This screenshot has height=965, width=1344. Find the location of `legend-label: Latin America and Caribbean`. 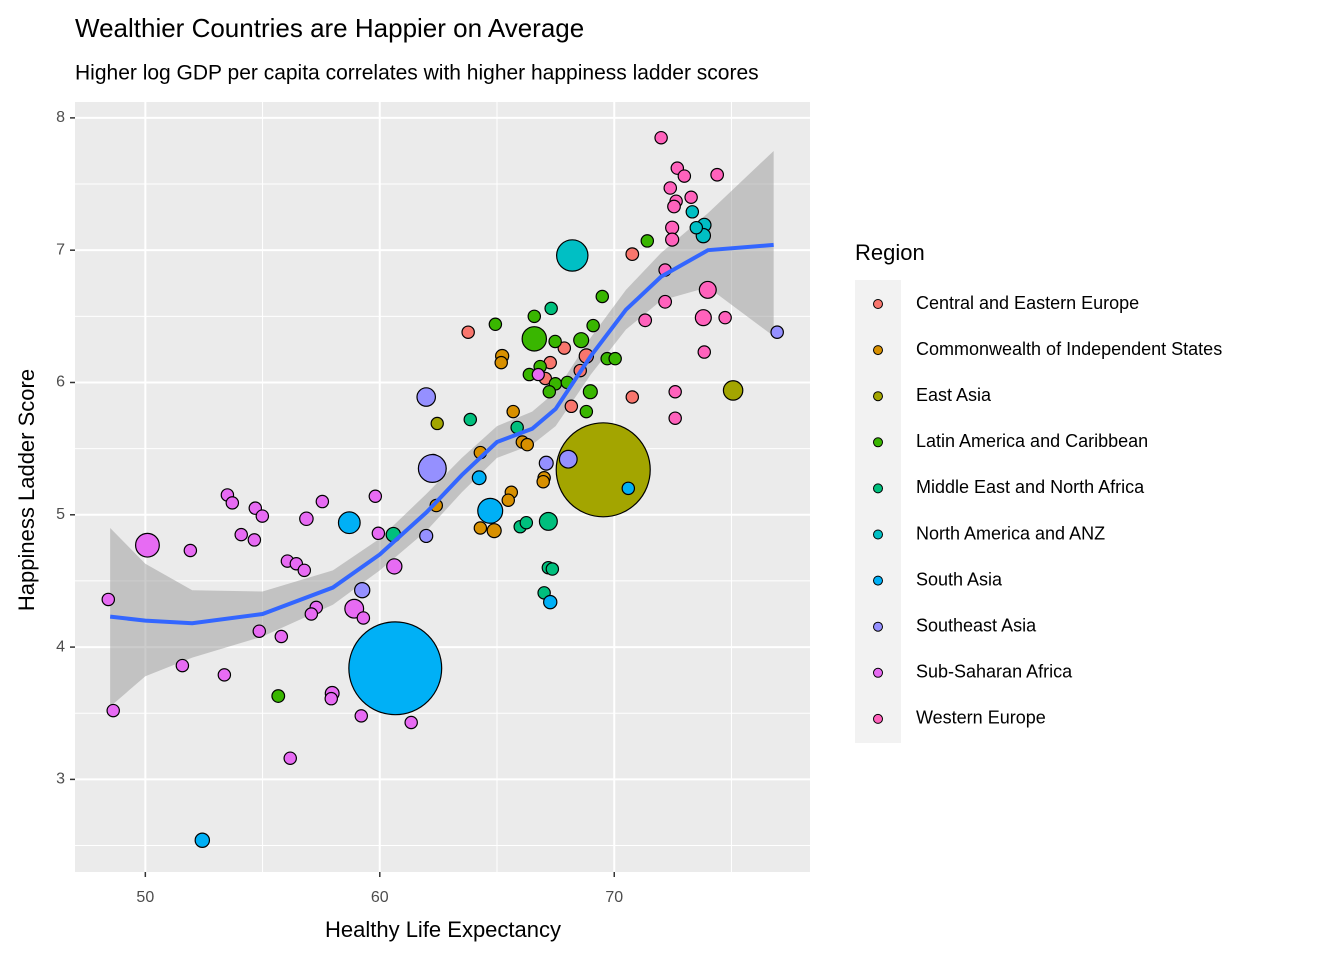

legend-label: Latin America and Caribbean is located at coordinates (1032, 441).